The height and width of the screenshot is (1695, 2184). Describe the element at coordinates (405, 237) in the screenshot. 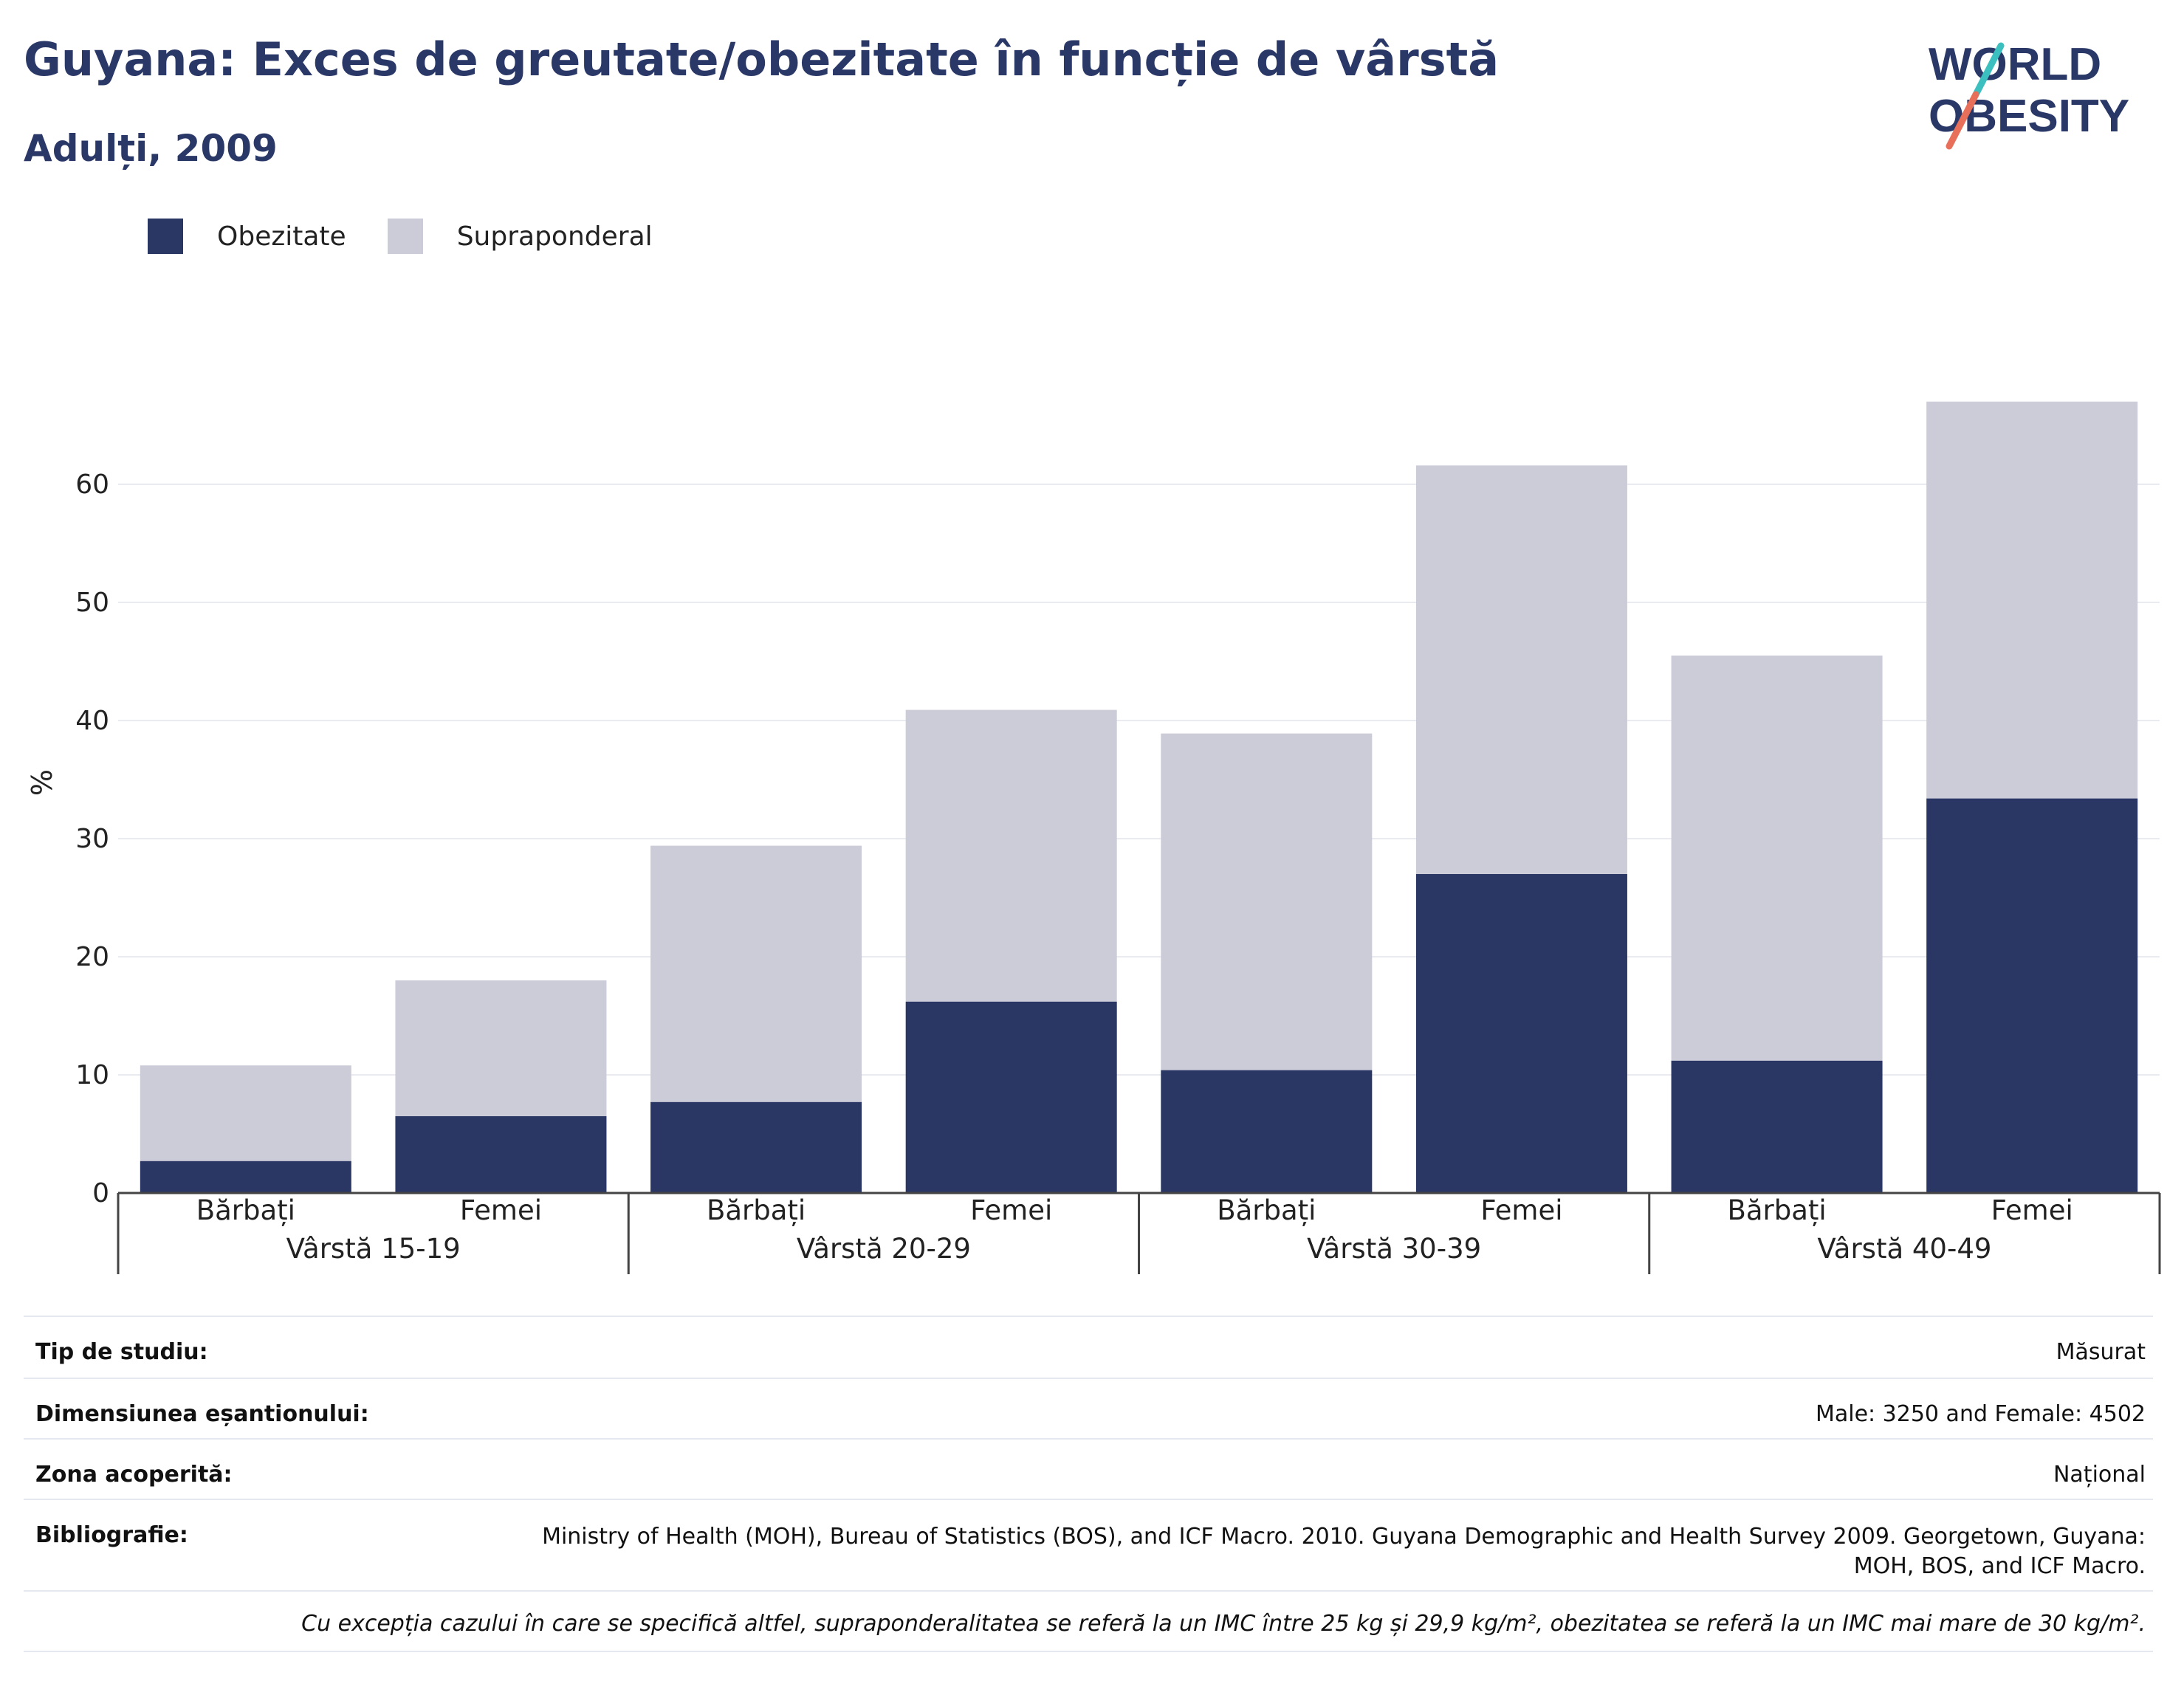

I see `legend-swatch-overweight` at that location.